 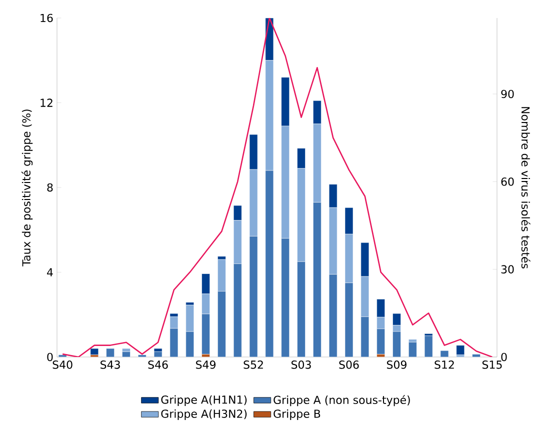 I want to click on x-tick-label: S12, so click(x=444, y=364).